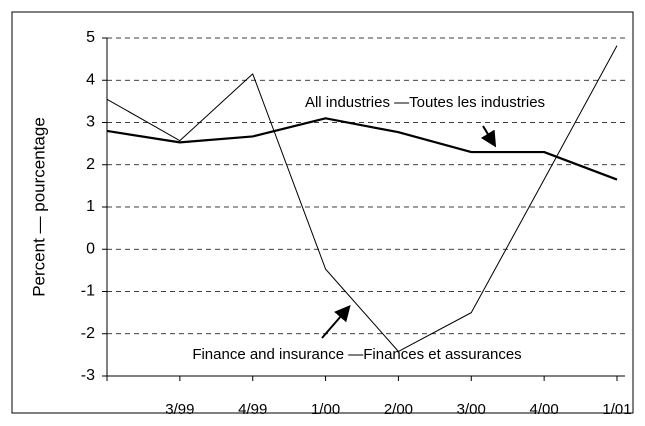 The image size is (645, 426). What do you see at coordinates (325, 409) in the screenshot?
I see `x-tick-label: 1/00` at bounding box center [325, 409].